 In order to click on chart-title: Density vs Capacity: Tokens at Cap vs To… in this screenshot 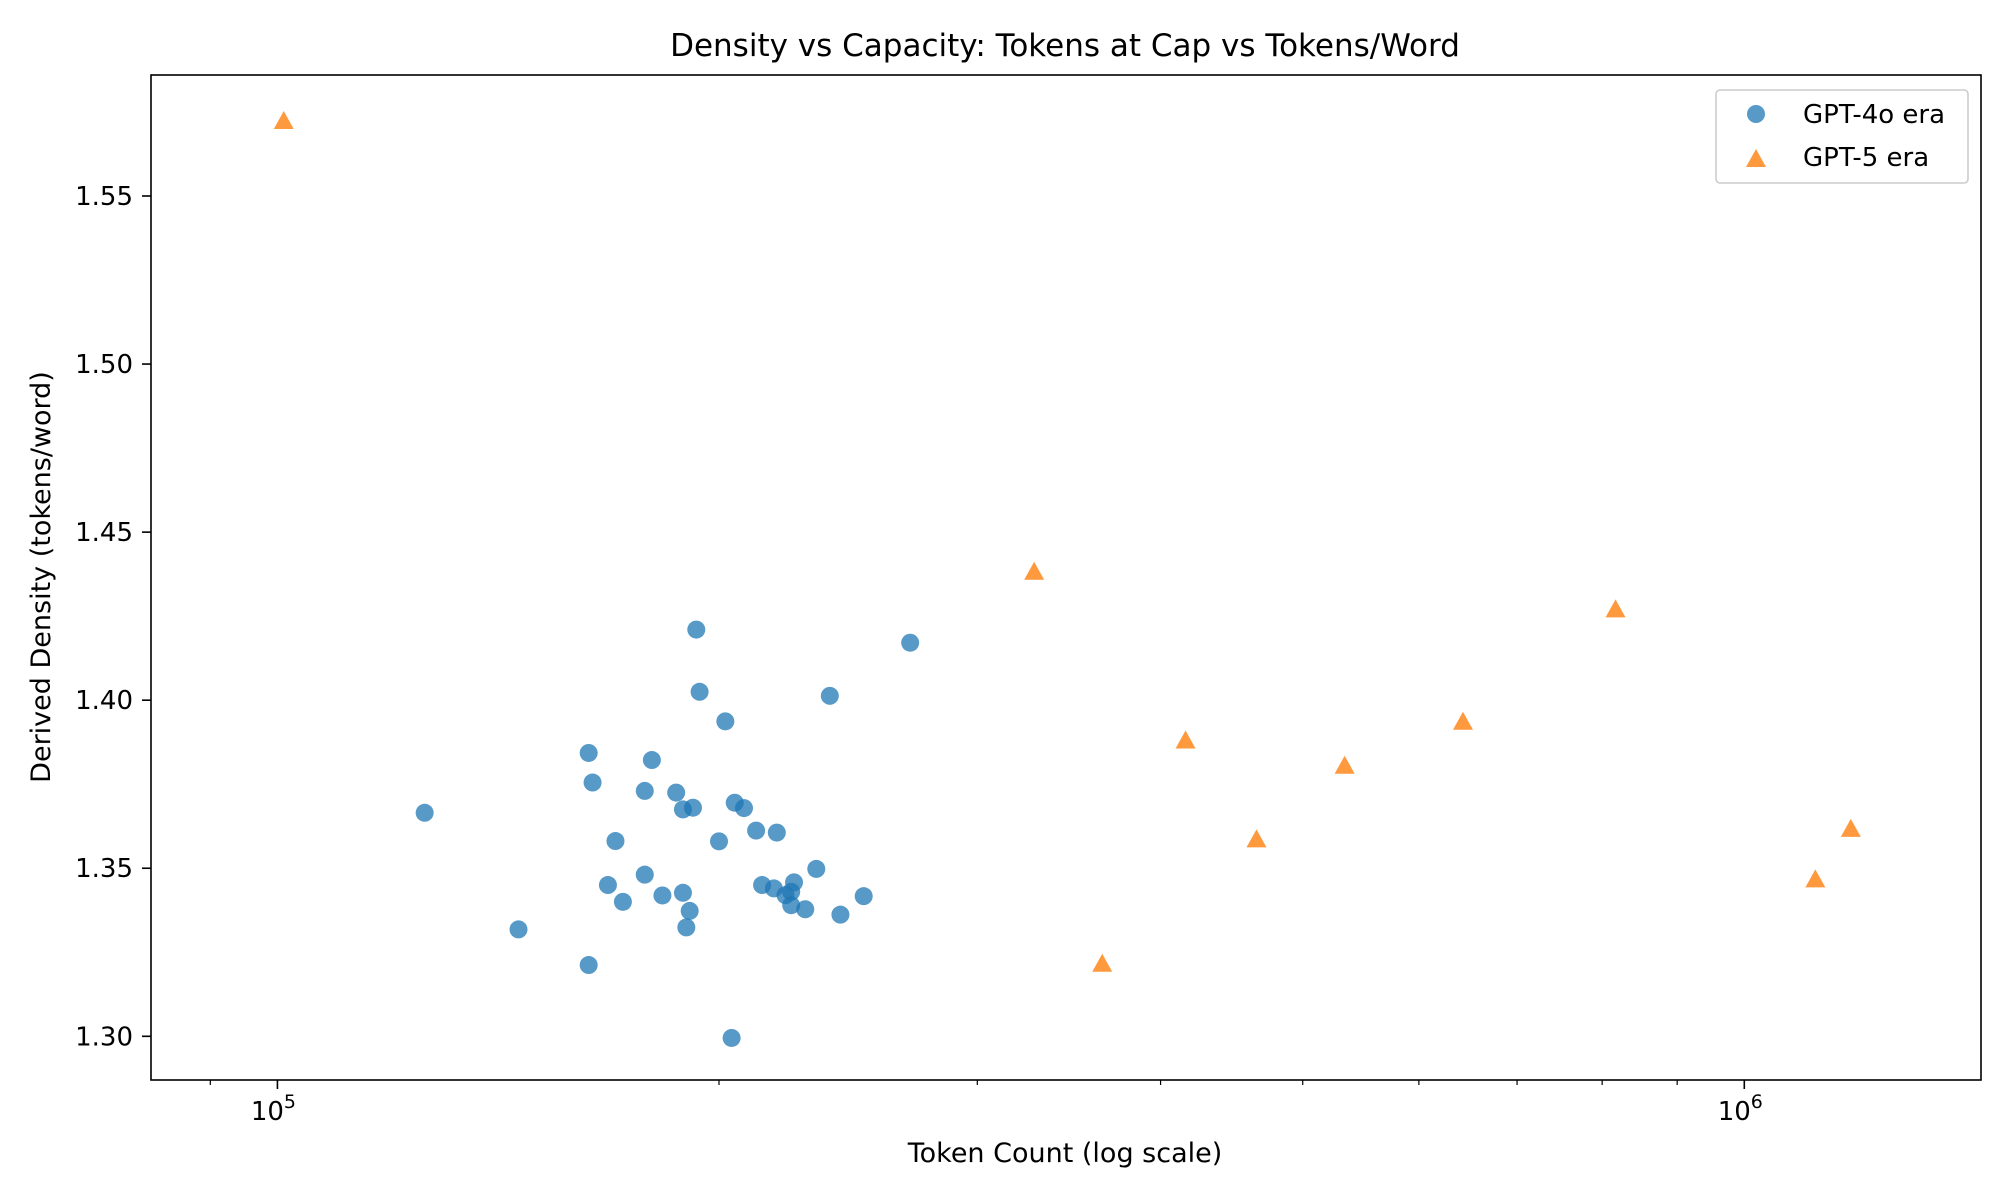, I will do `click(1065, 46)`.